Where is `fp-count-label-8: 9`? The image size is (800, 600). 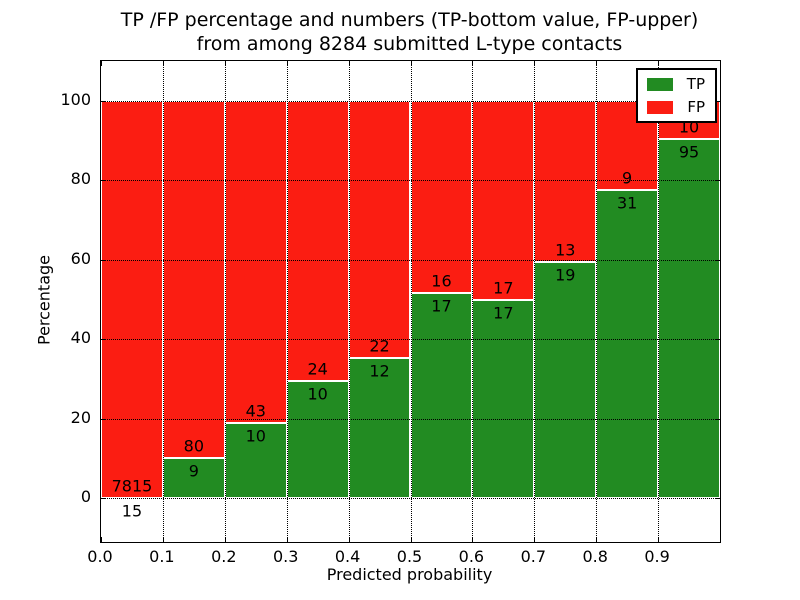
fp-count-label-8: 9 is located at coordinates (627, 178).